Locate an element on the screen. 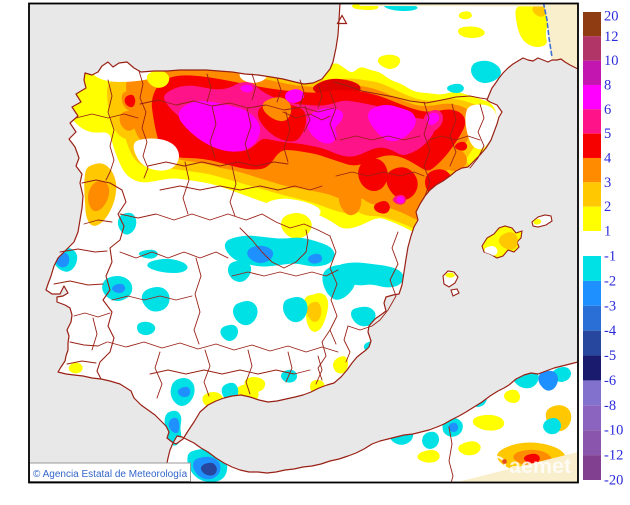 The height and width of the screenshot is (505, 630). svg-text: 5 is located at coordinates (607, 134).